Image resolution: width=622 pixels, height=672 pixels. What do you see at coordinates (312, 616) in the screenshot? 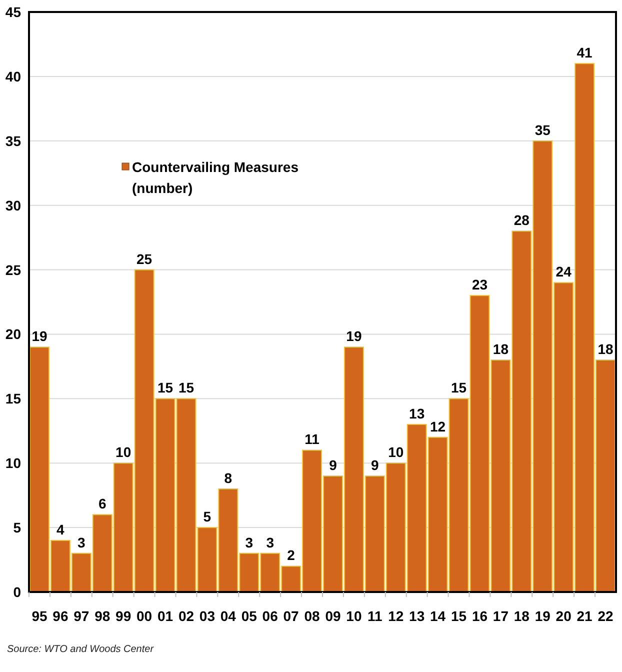
I see `x-tick-label: 08` at bounding box center [312, 616].